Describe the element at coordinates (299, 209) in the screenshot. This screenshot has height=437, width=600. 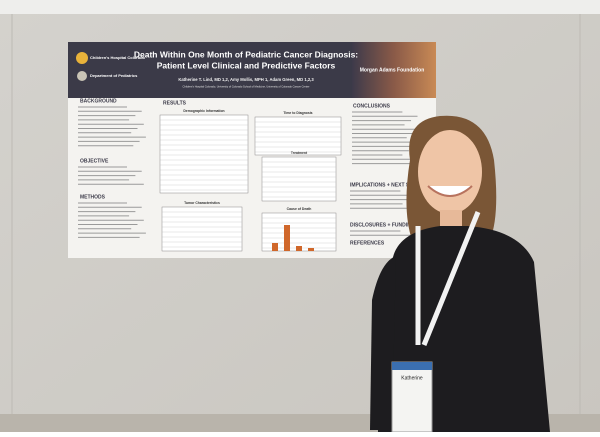
I see `table-title: Cause of Death` at that location.